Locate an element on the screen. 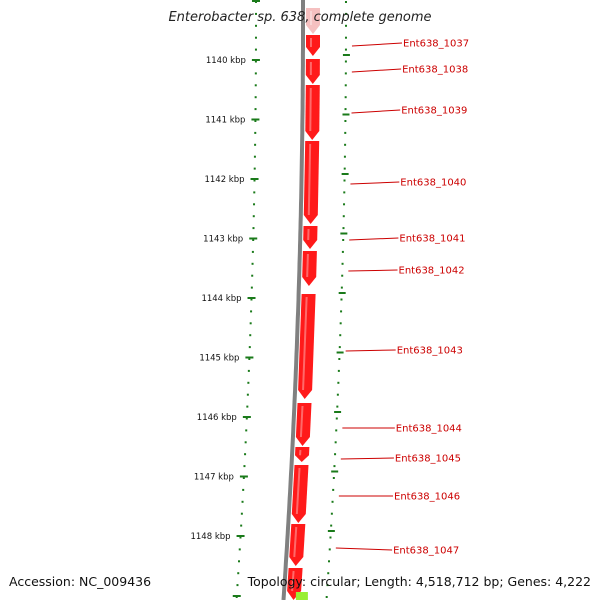 Image resolution: width=600 pixels, height=600 pixels. gene-label: Ent638_1045 is located at coordinates (428, 459).